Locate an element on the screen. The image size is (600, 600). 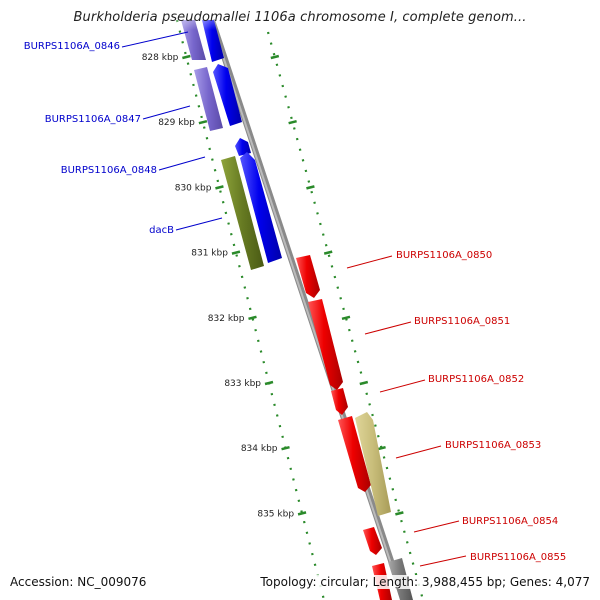
gene-burps1106a-0852-arrow is located at coordinates (339, 401).